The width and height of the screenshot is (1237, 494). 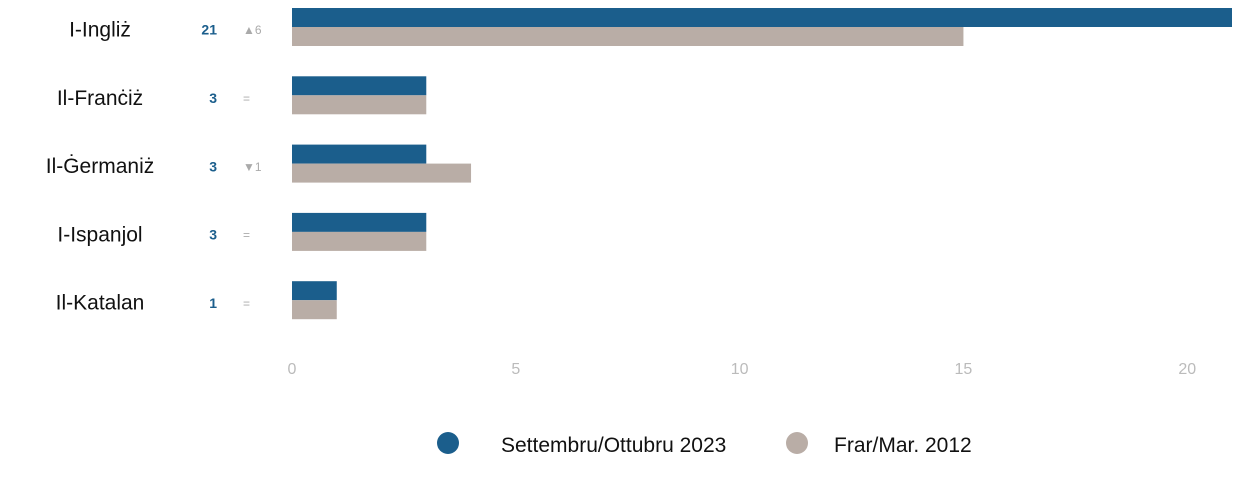 I want to click on change-label: ▼1, so click(x=252, y=167).